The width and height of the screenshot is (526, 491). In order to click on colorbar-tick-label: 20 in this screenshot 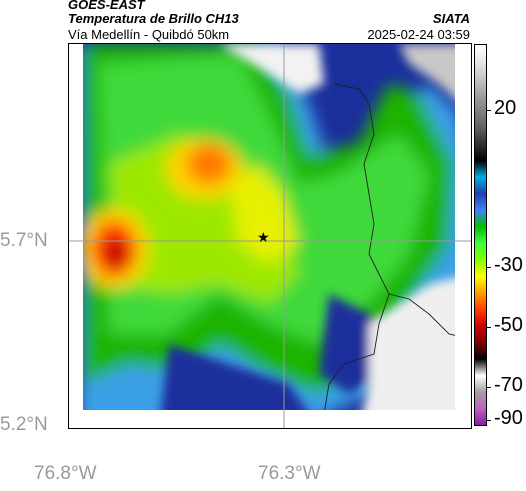, I will do `click(505, 108)`.